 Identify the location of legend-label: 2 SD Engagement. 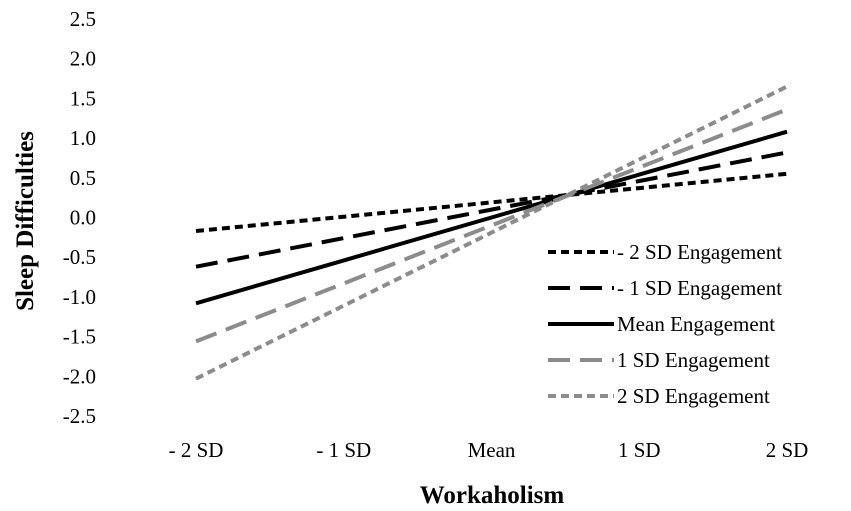
(693, 396).